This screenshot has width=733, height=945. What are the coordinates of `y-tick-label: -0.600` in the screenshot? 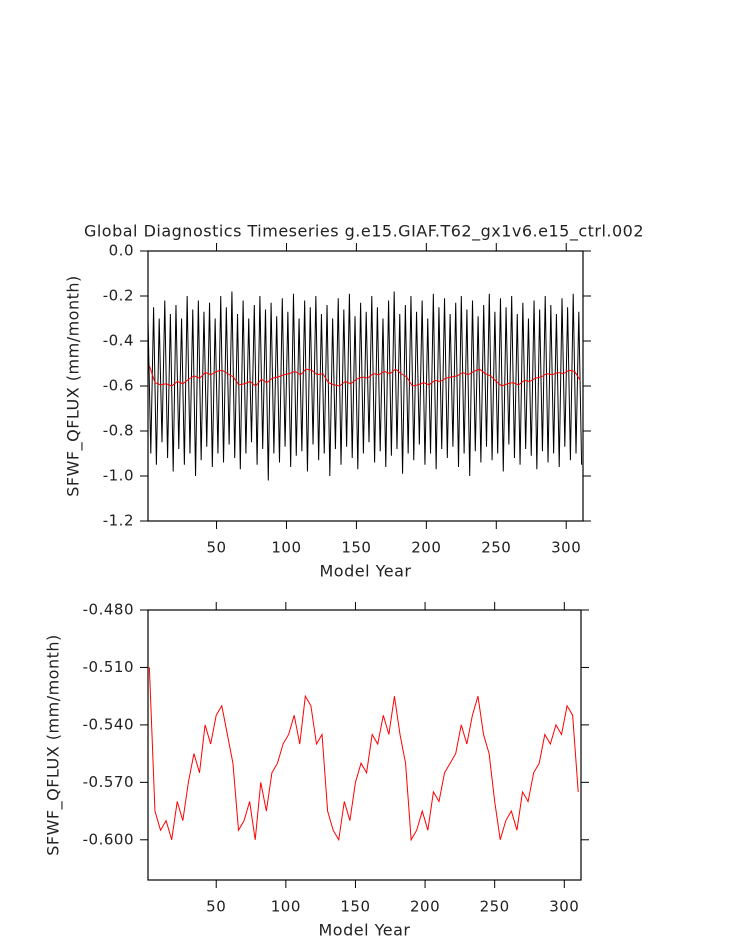 It's located at (108, 839).